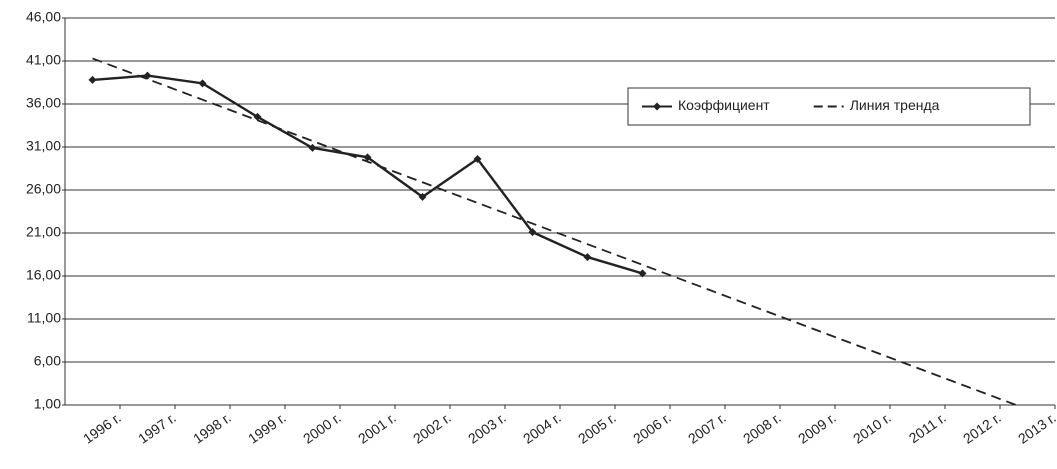  I want to click on legend-label: Коэффициент, so click(724, 105).